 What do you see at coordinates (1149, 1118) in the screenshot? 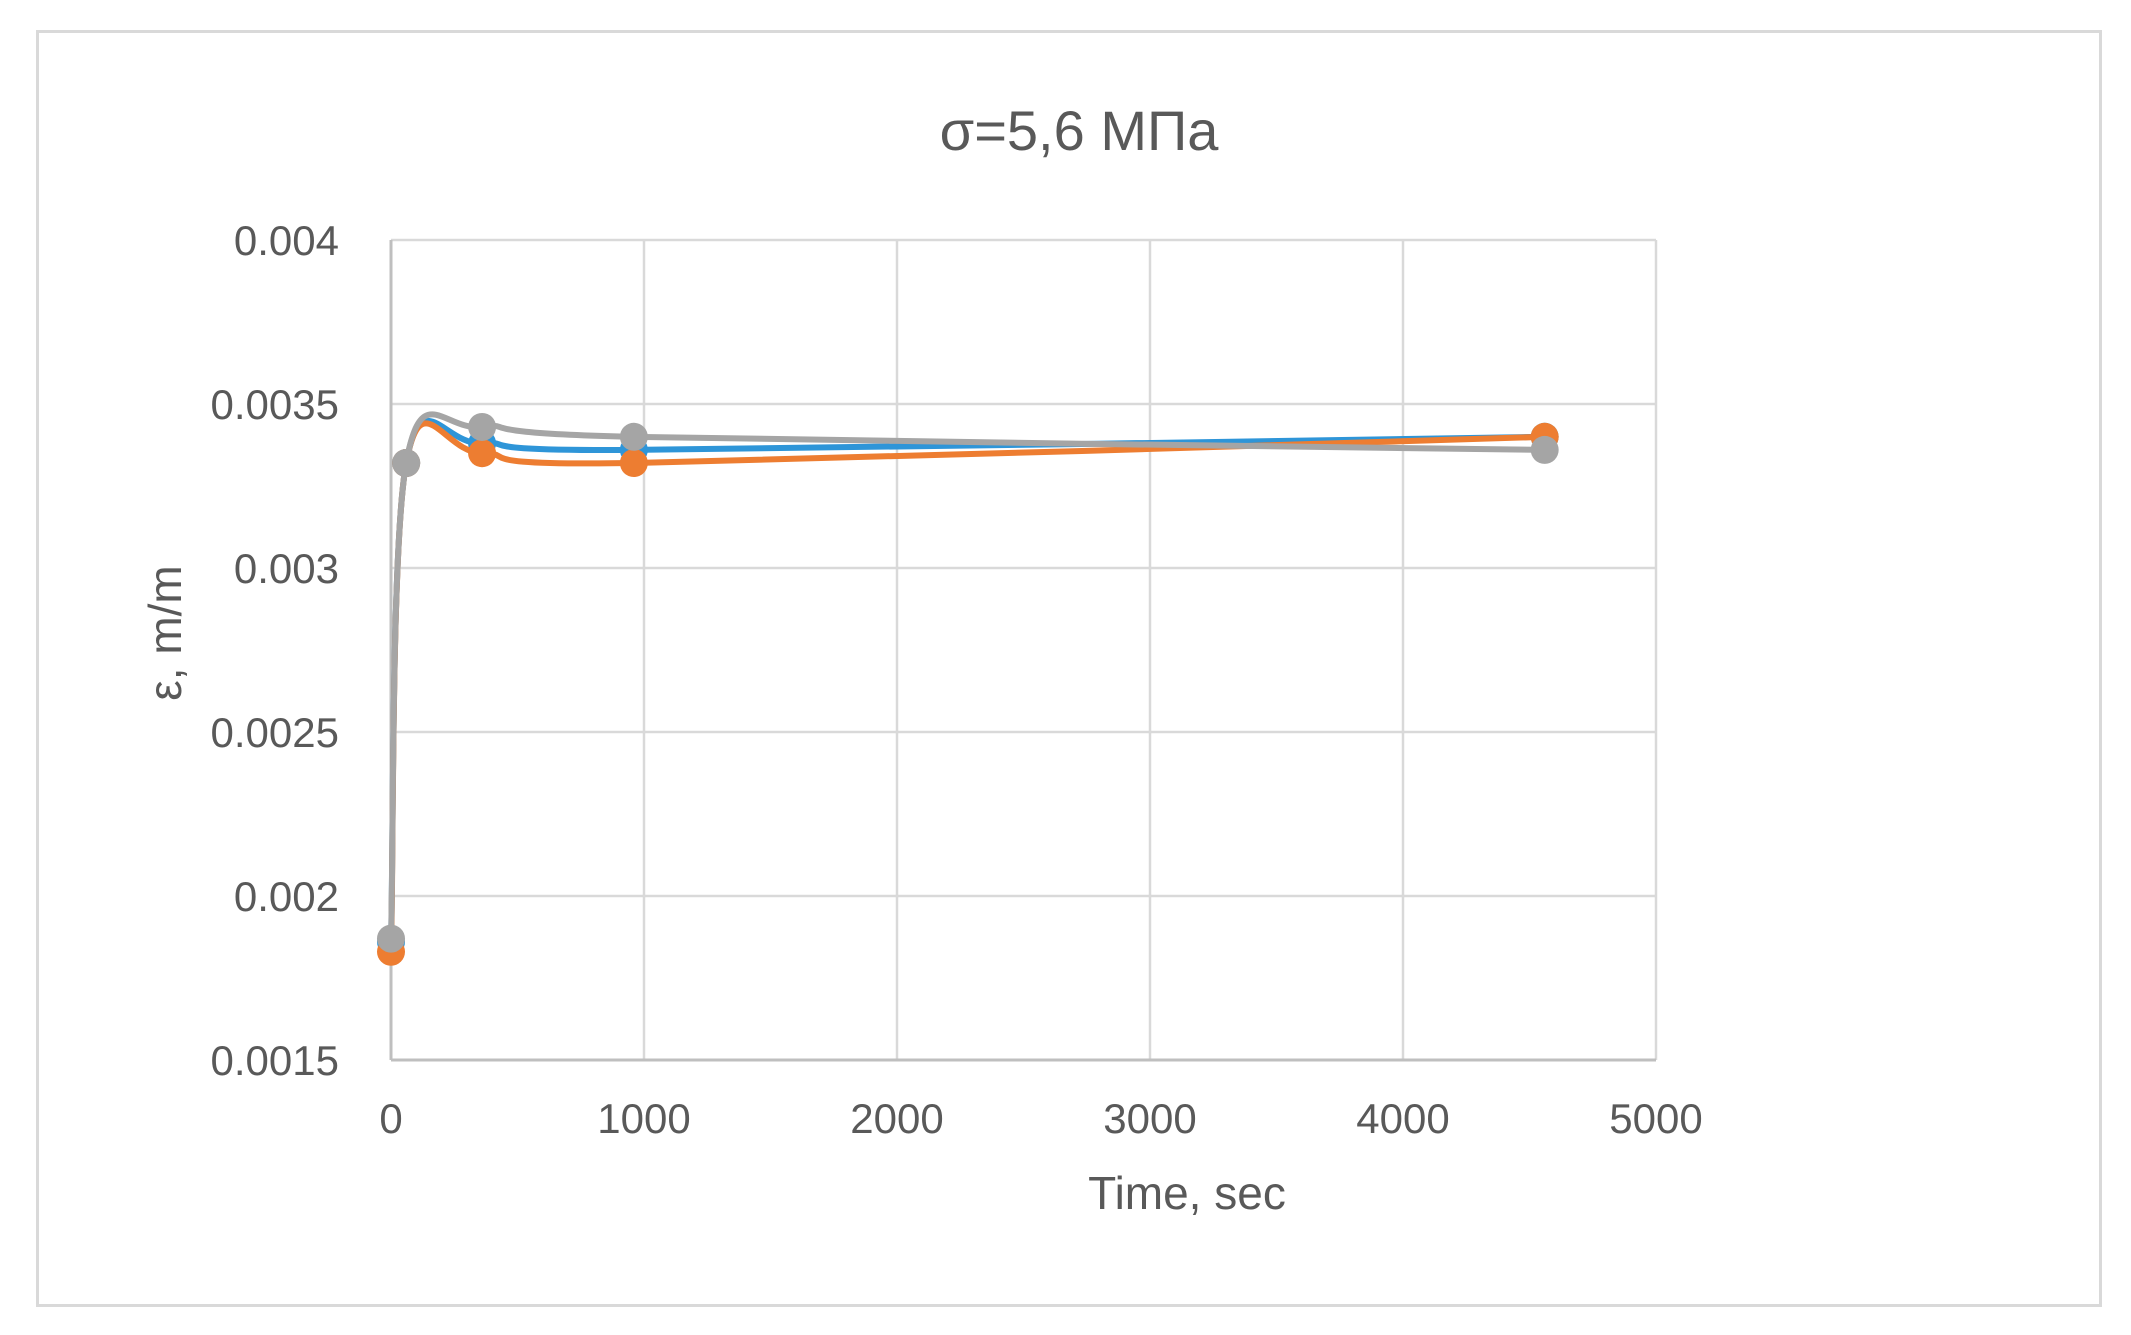
I see `x-tick-label: 3000` at bounding box center [1149, 1118].